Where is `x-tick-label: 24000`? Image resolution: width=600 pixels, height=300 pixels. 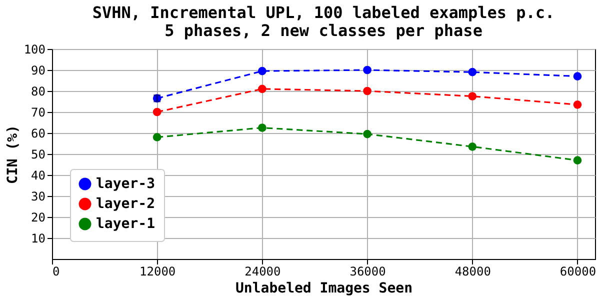
x-tick-label: 24000 is located at coordinates (262, 271).